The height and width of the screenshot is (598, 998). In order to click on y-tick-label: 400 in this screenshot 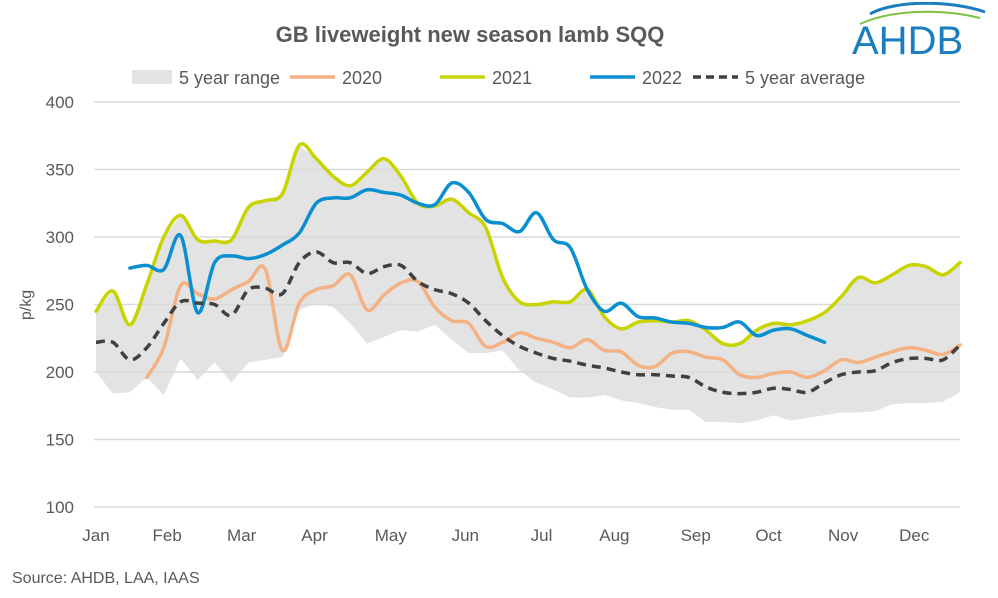, I will do `click(60, 102)`.